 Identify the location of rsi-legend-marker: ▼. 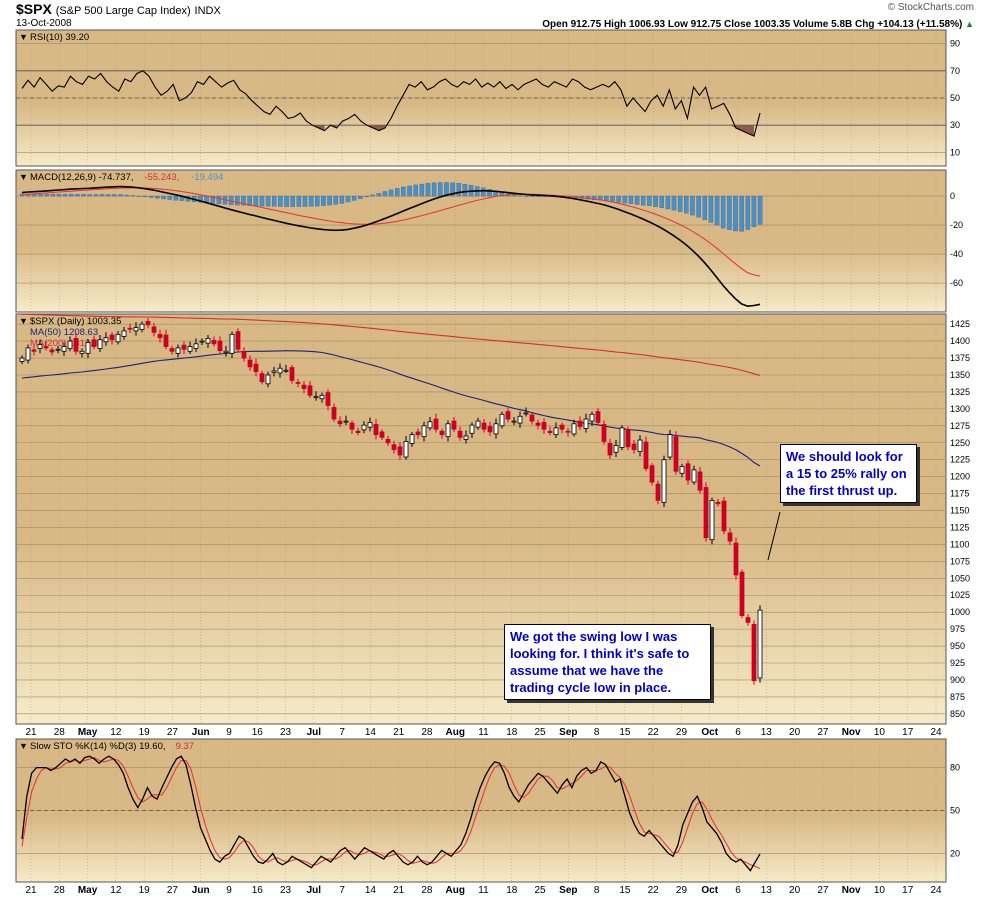
(23, 37).